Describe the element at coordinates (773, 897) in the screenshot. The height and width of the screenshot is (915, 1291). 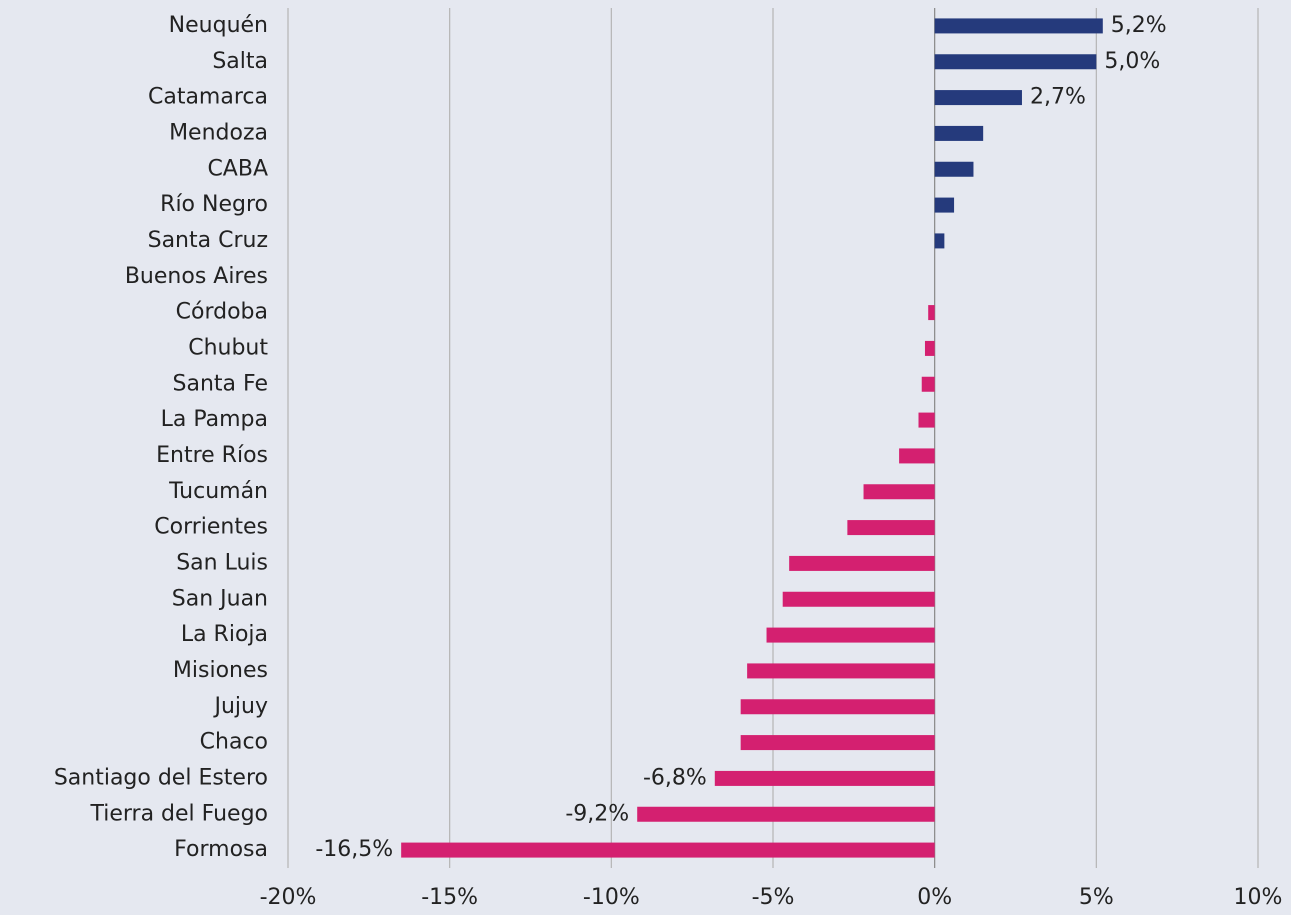
I see `x-tick-label: -5%` at that location.